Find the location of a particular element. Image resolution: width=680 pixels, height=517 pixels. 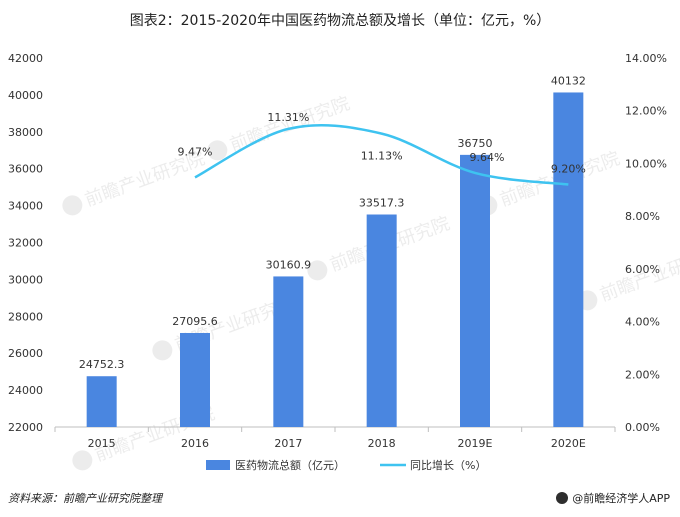

y-right-tick-label: 12.00% is located at coordinates (646, 111).